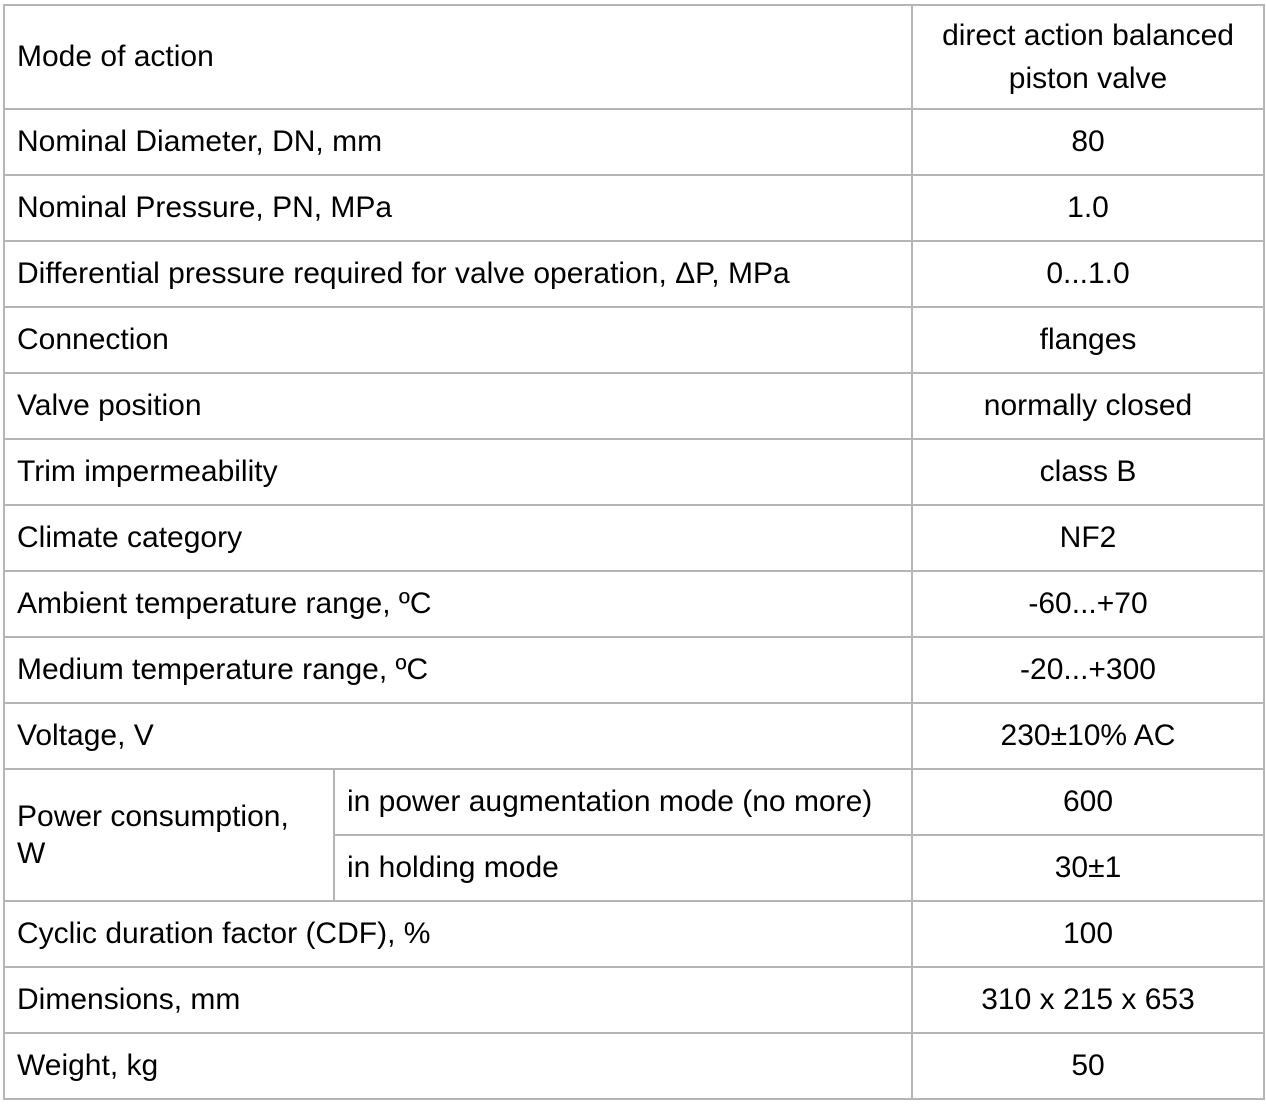 The image size is (1266, 1104). I want to click on param-label: Climate category, so click(458, 538).